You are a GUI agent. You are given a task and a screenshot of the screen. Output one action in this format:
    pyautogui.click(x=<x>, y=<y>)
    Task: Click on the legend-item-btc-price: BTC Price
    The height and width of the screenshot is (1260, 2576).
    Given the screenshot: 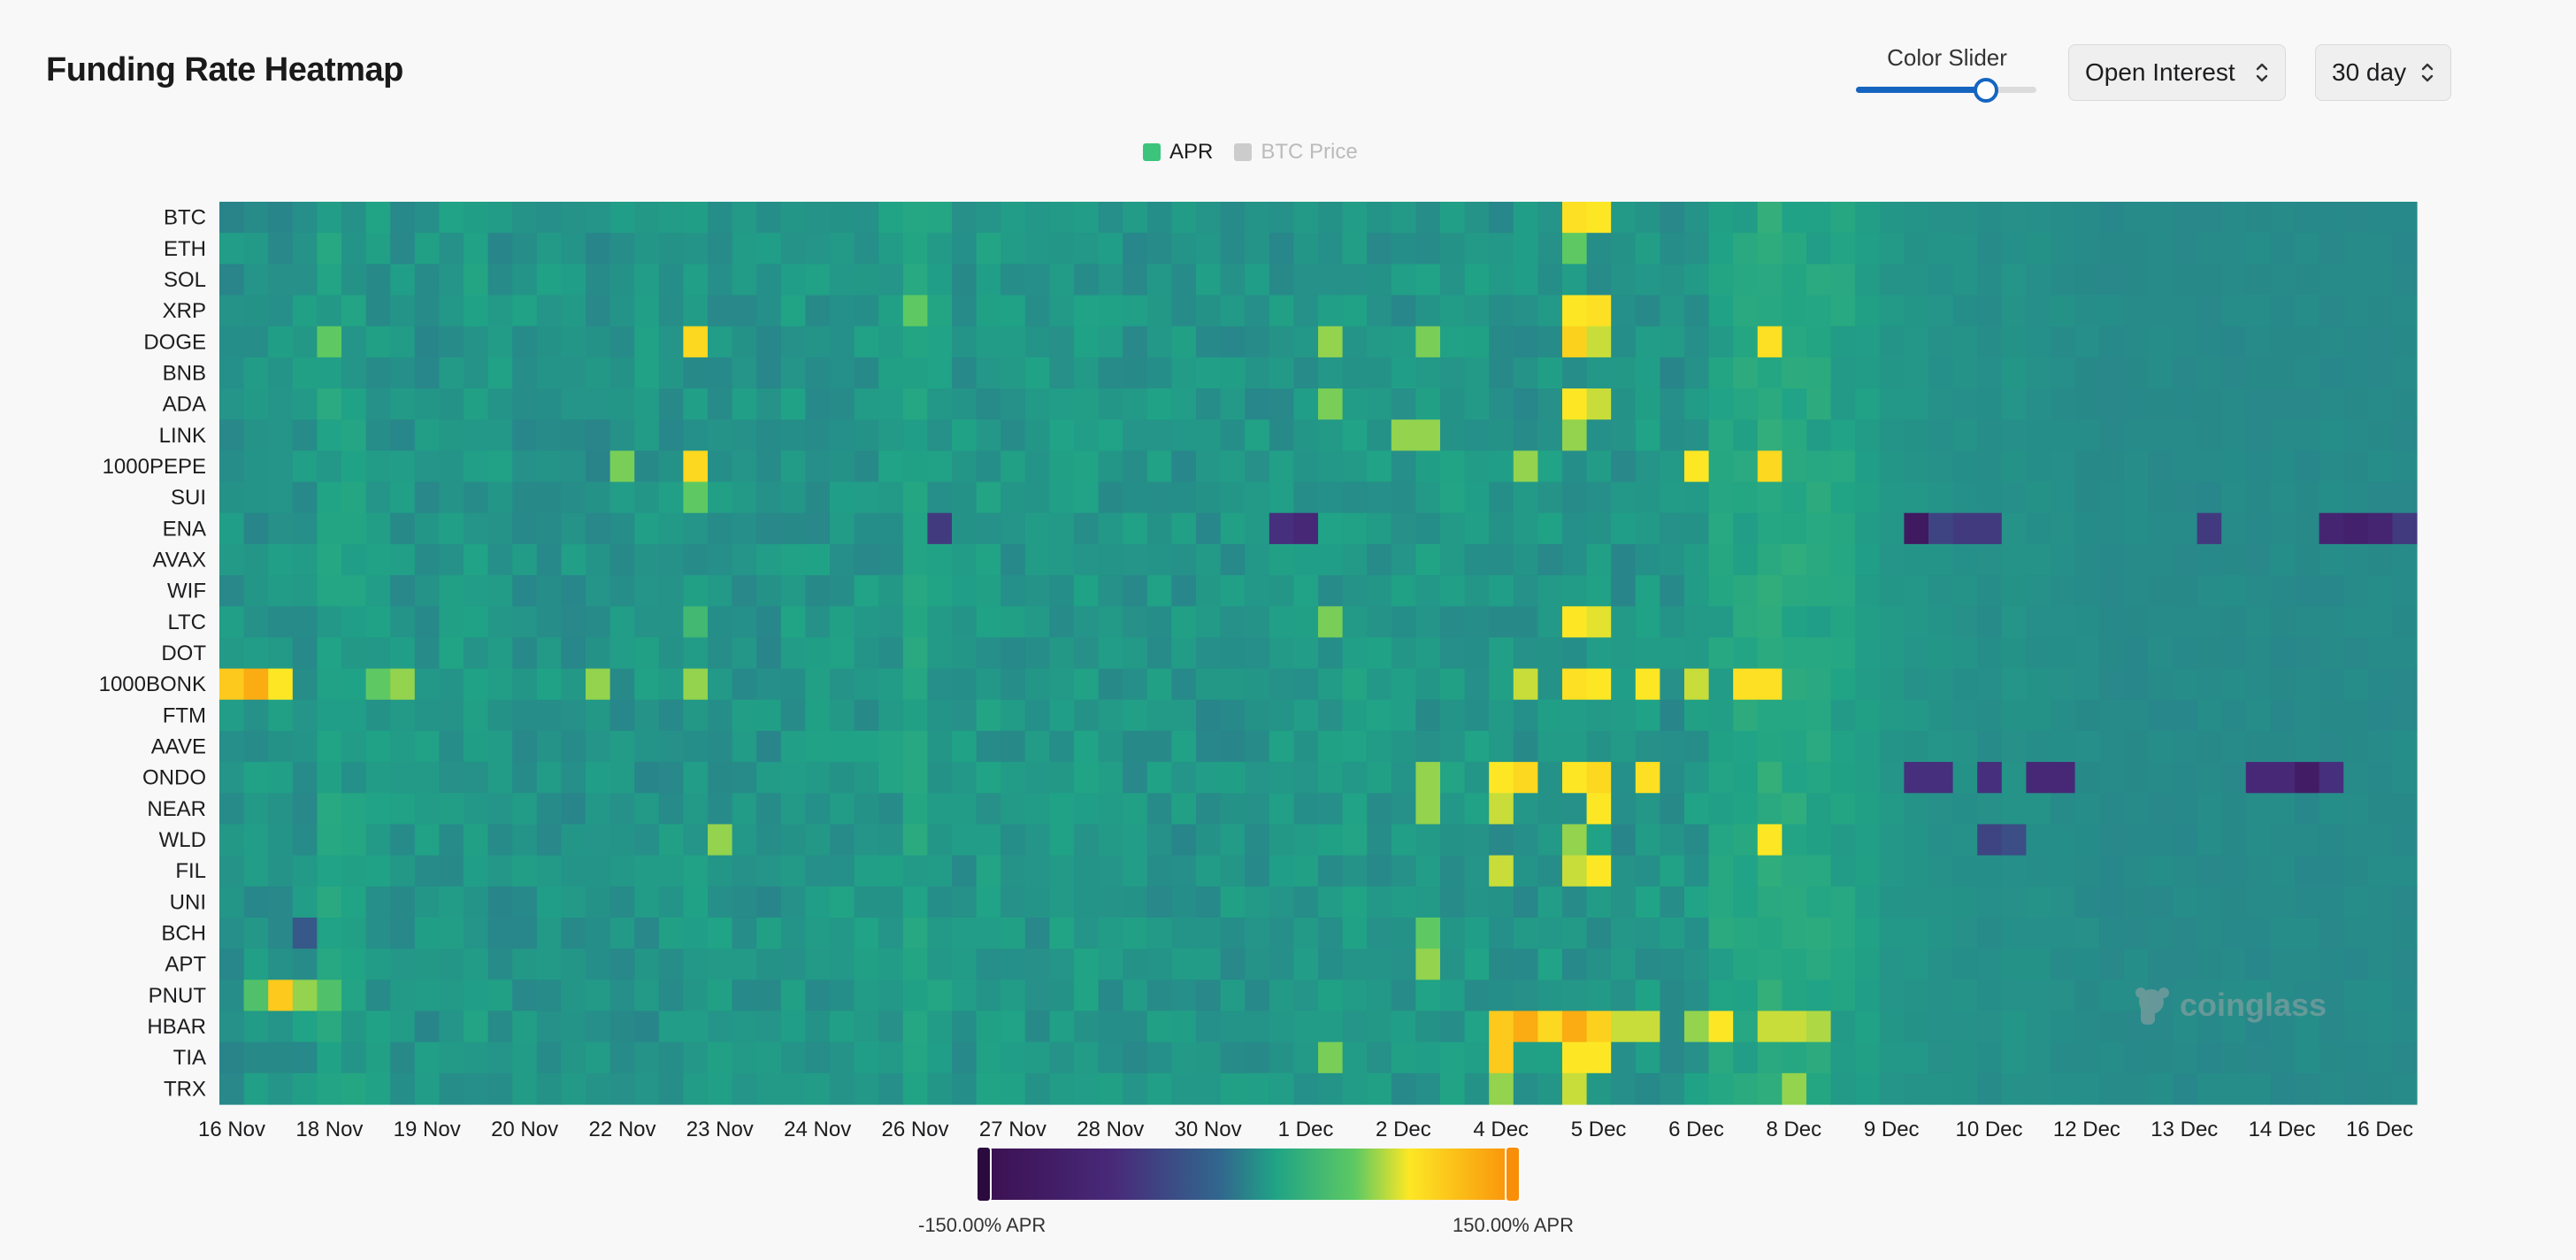 What is the action you would take?
    pyautogui.click(x=1296, y=152)
    